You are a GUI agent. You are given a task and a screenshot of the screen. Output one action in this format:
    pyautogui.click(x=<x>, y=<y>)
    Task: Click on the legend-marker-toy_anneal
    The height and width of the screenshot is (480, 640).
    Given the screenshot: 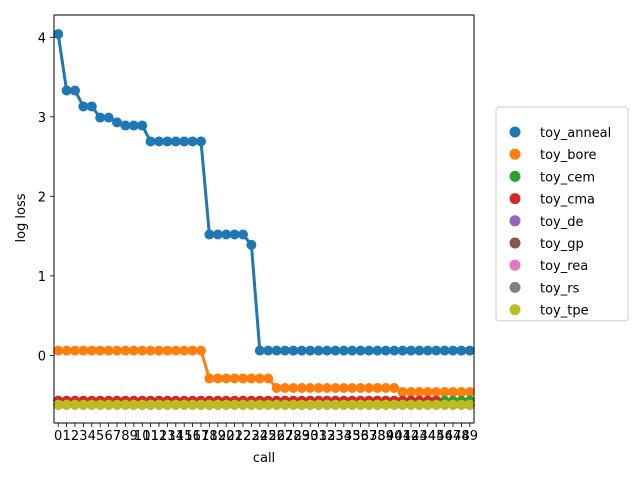 What is the action you would take?
    pyautogui.click(x=515, y=132)
    